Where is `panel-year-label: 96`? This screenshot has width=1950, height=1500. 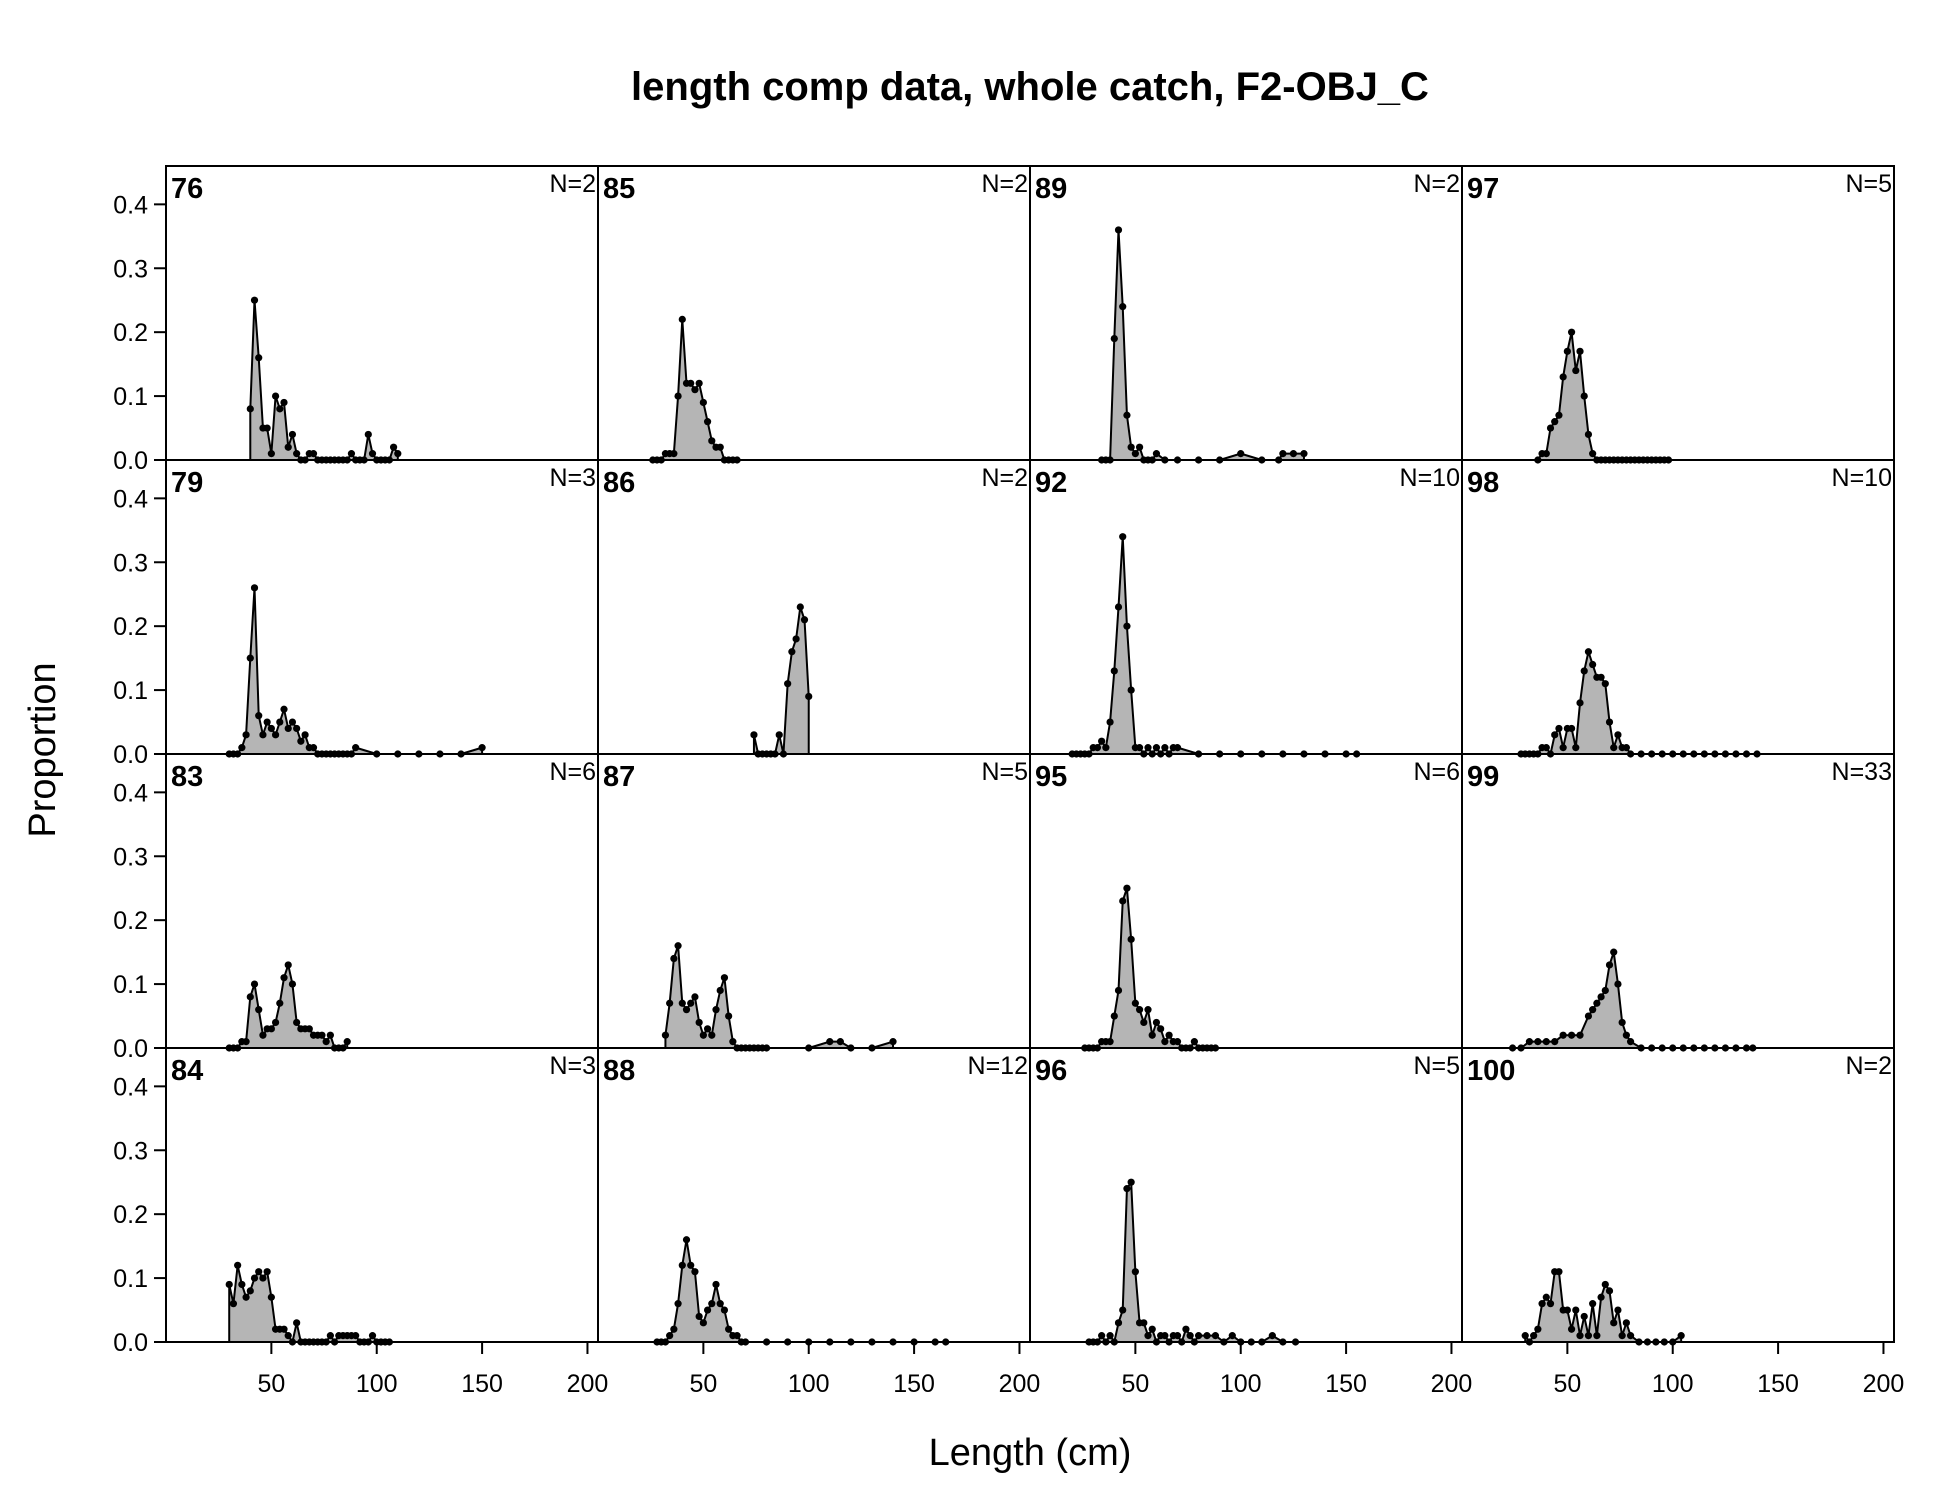 panel-year-label: 96 is located at coordinates (1051, 1071).